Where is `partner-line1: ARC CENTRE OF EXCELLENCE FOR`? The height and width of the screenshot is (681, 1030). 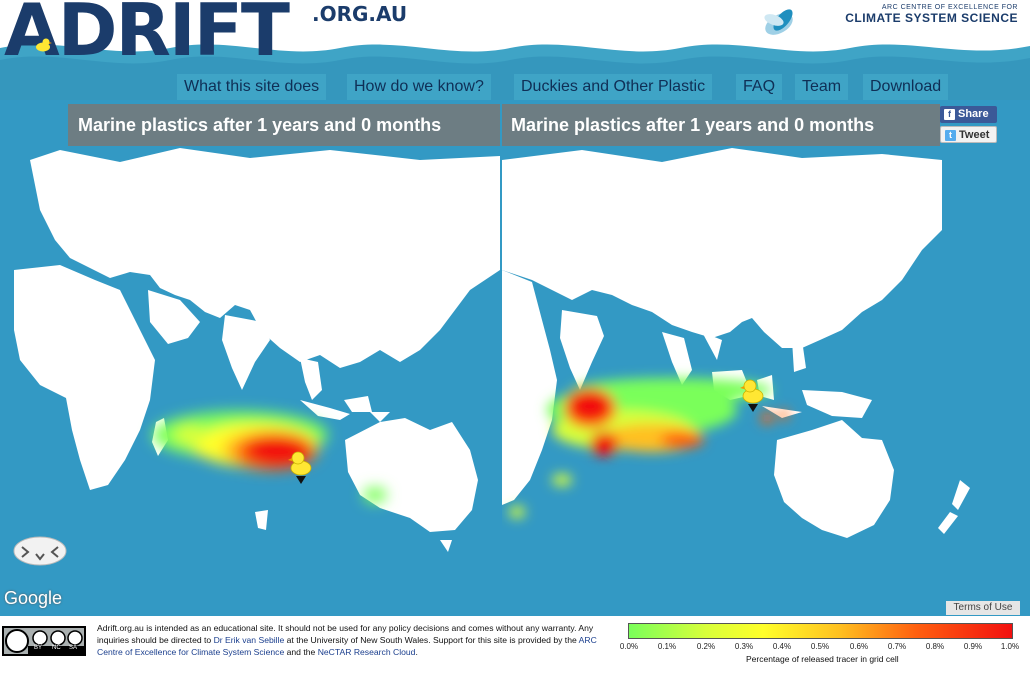 partner-line1: ARC CENTRE OF EXCELLENCE FOR is located at coordinates (949, 7).